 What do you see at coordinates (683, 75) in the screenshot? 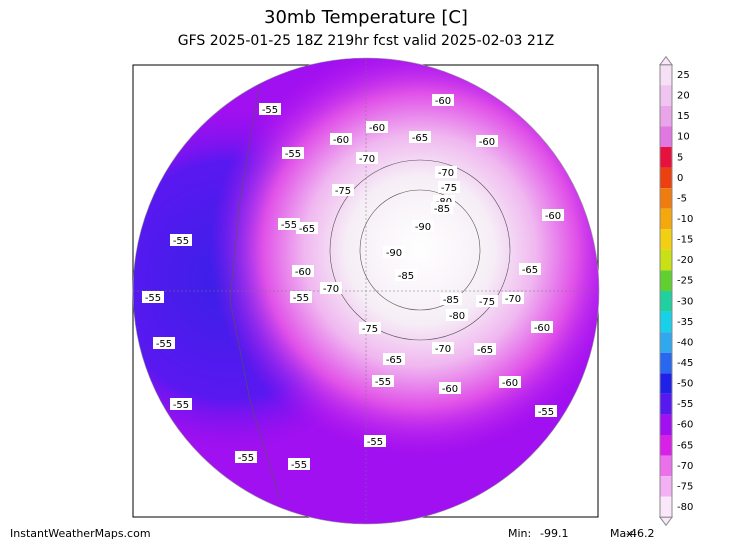
I see `colorbar-tick: 25` at bounding box center [683, 75].